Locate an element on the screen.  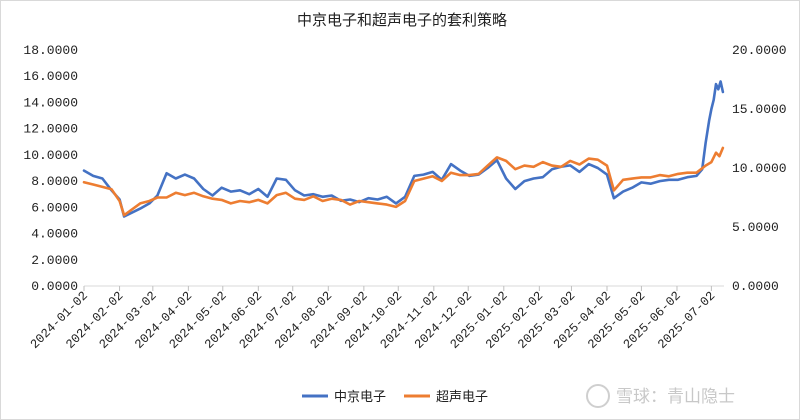
right-y-axis: 0.0000 5.0000 10.0000 15.0000 20.0000 is located at coordinates (759, 168).